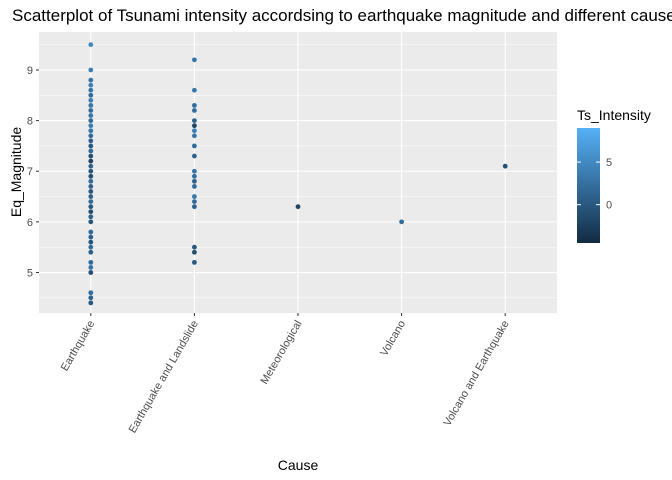 Image resolution: width=672 pixels, height=480 pixels. Describe the element at coordinates (609, 163) in the screenshot. I see `legend-tick-label: 5` at that location.